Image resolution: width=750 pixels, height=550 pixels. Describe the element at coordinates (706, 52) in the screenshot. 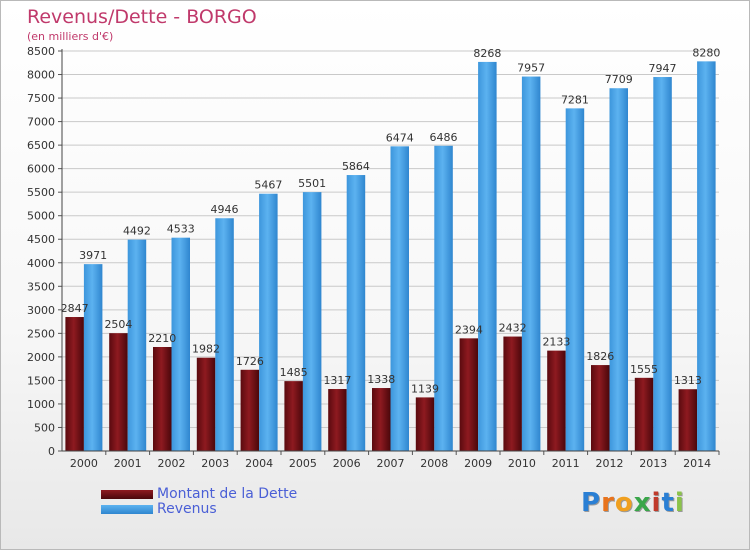

I see `data-label-revenue: 8280` at that location.